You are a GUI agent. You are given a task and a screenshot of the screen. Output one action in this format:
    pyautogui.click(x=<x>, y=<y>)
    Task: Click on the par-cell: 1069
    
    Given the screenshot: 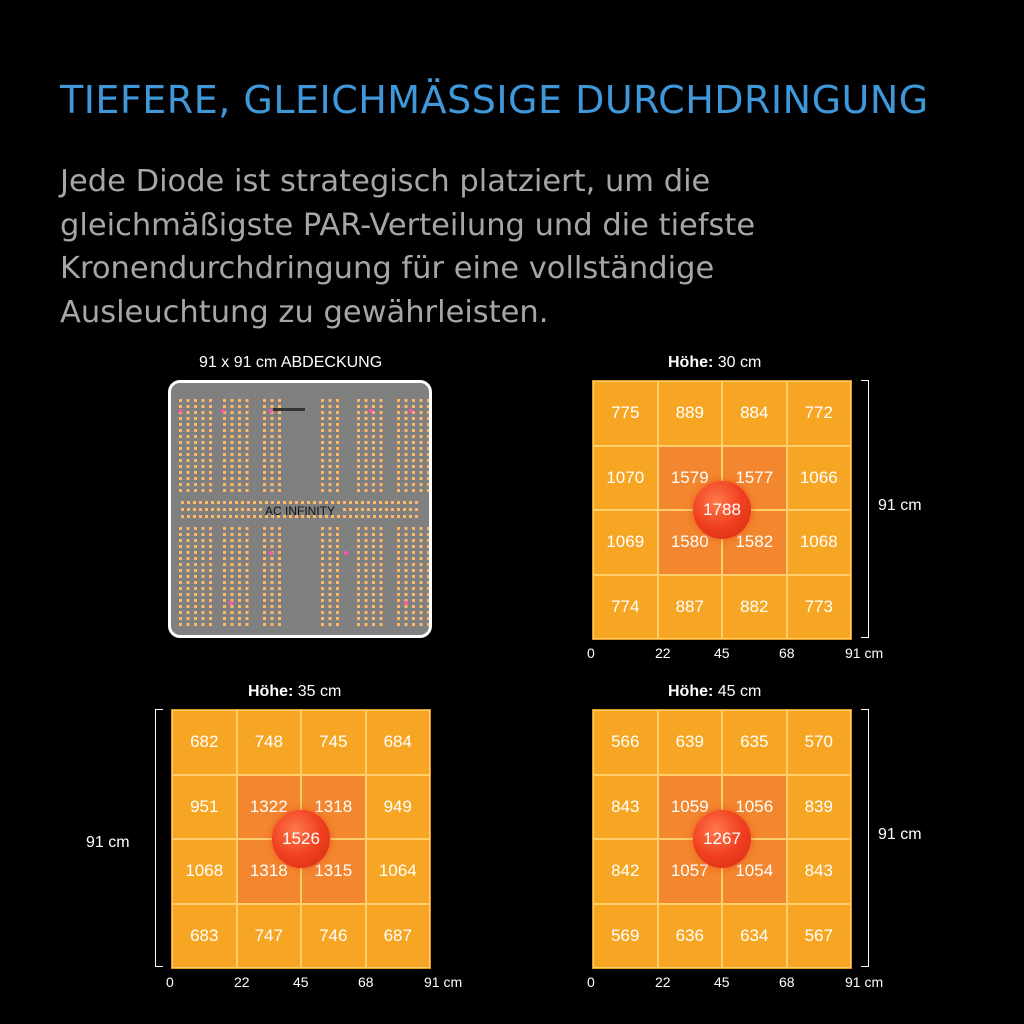 What is the action you would take?
    pyautogui.click(x=625, y=542)
    